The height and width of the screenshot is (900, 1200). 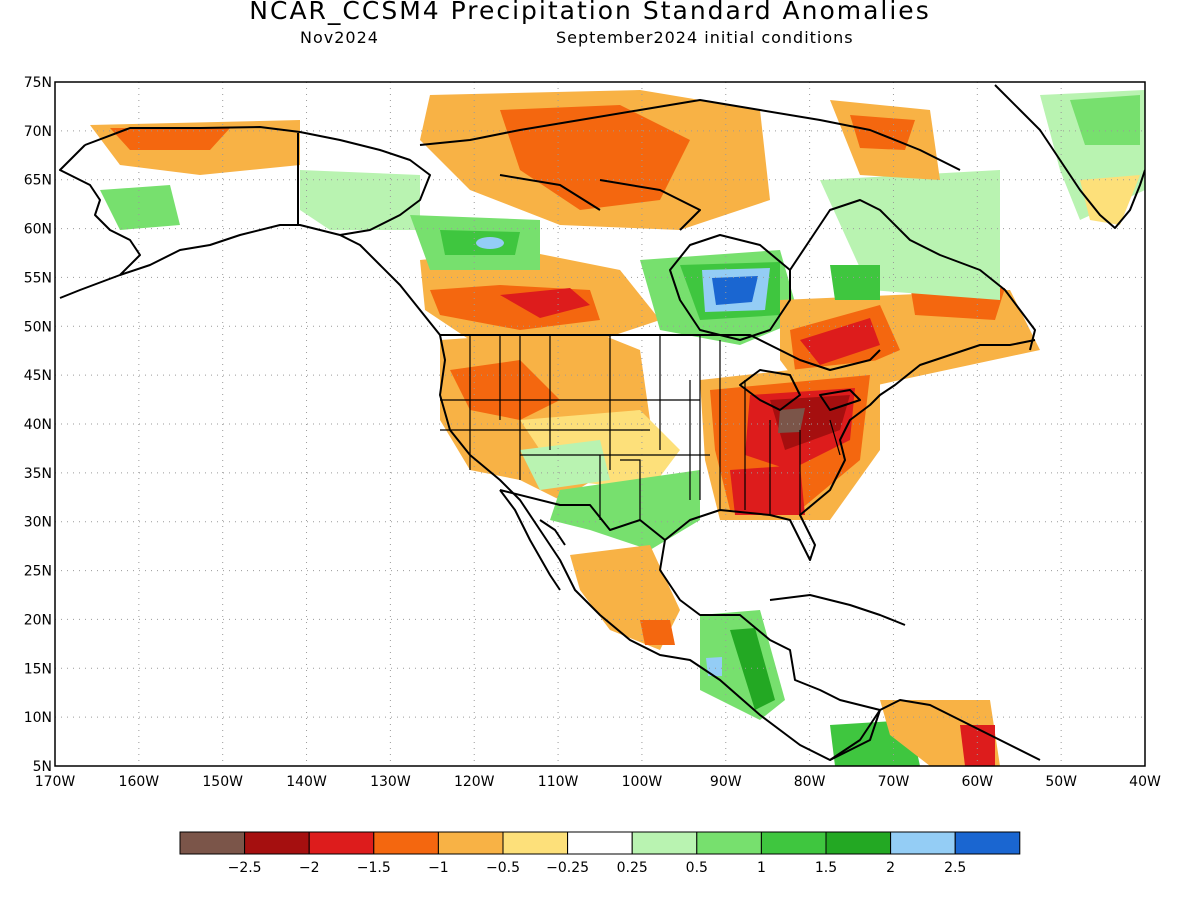 I want to click on lat-label: 60N, so click(x=38, y=230).